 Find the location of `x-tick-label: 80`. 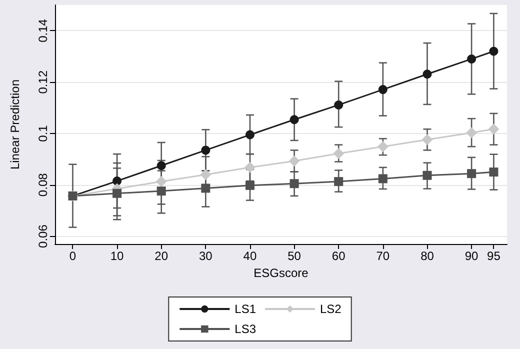

x-tick-label: 80 is located at coordinates (427, 256).